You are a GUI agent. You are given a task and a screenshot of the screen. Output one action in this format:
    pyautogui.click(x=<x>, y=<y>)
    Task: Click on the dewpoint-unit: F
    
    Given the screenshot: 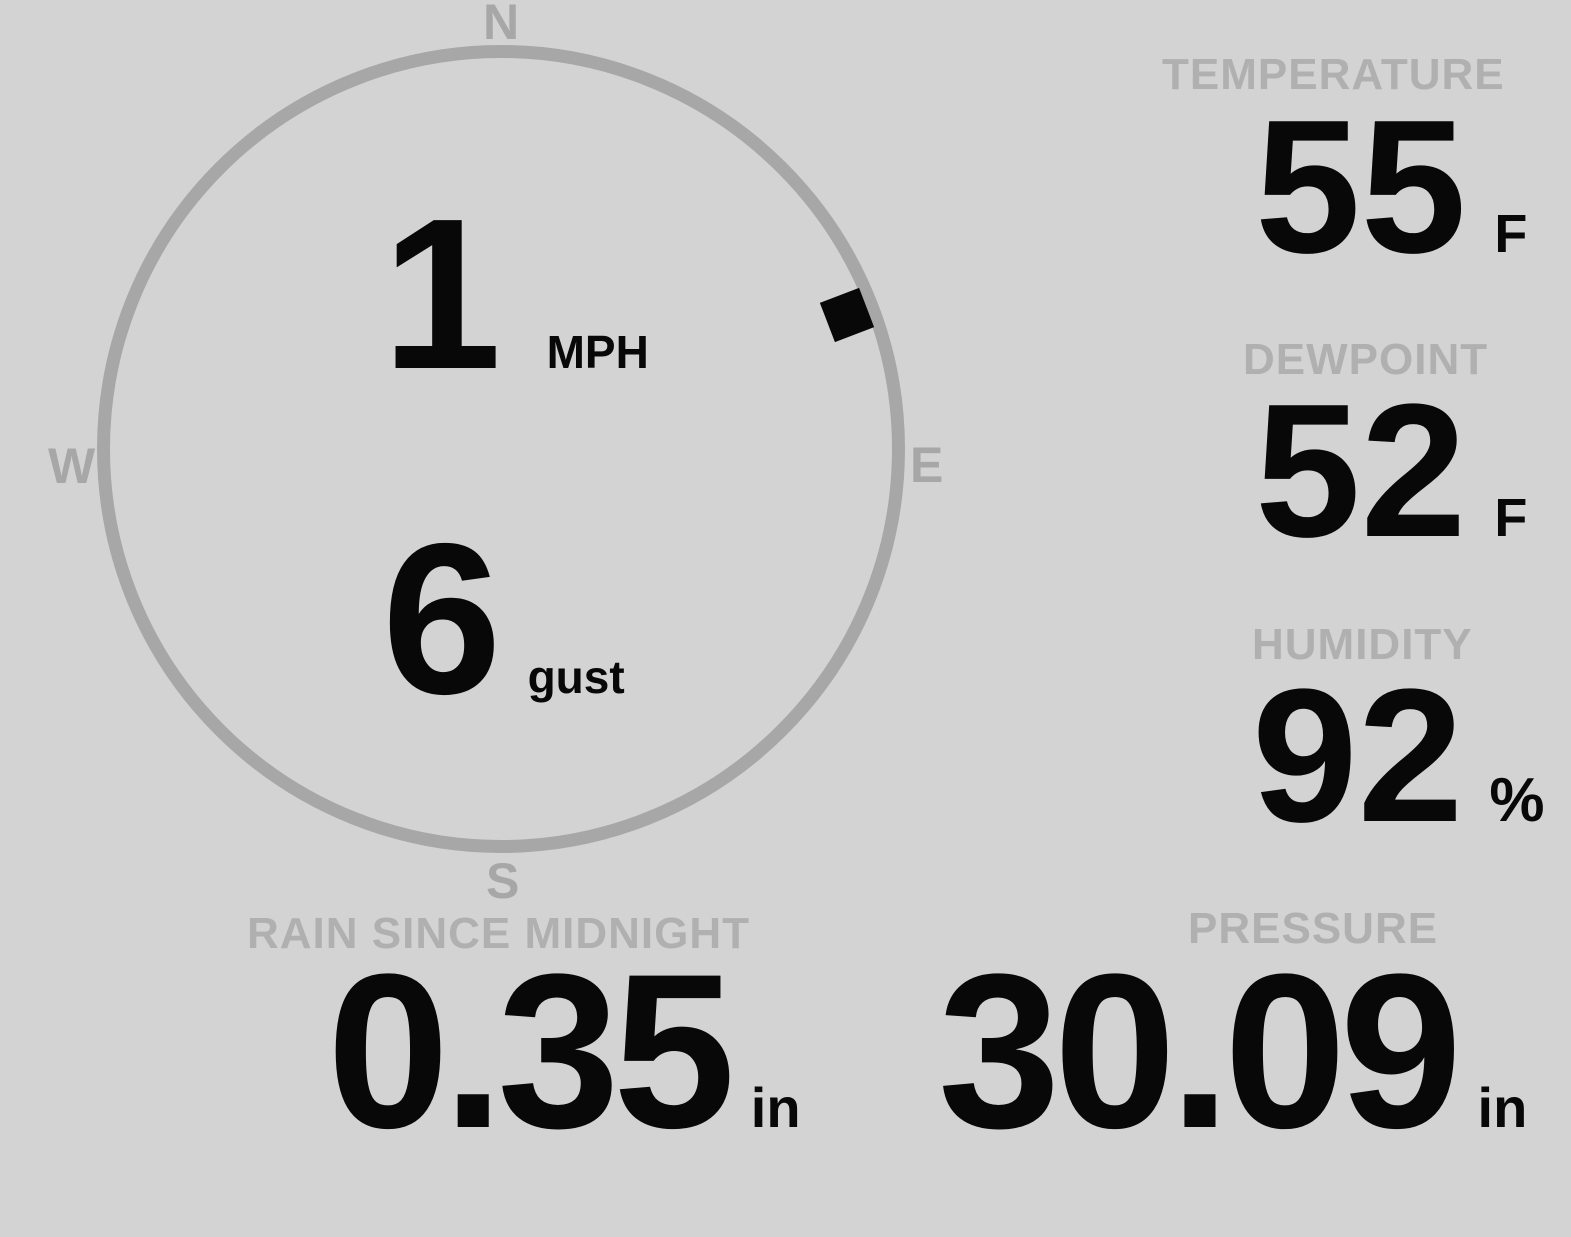 What is the action you would take?
    pyautogui.click(x=1511, y=518)
    